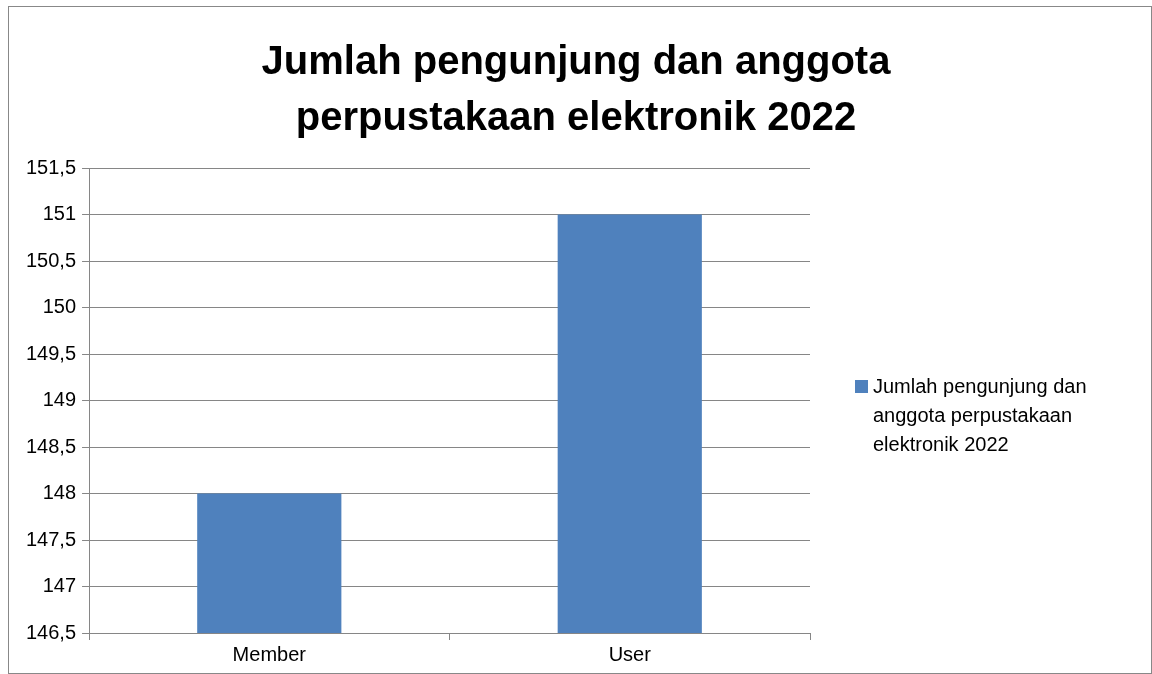  I want to click on y-tick-label: 148,5, so click(51, 445).